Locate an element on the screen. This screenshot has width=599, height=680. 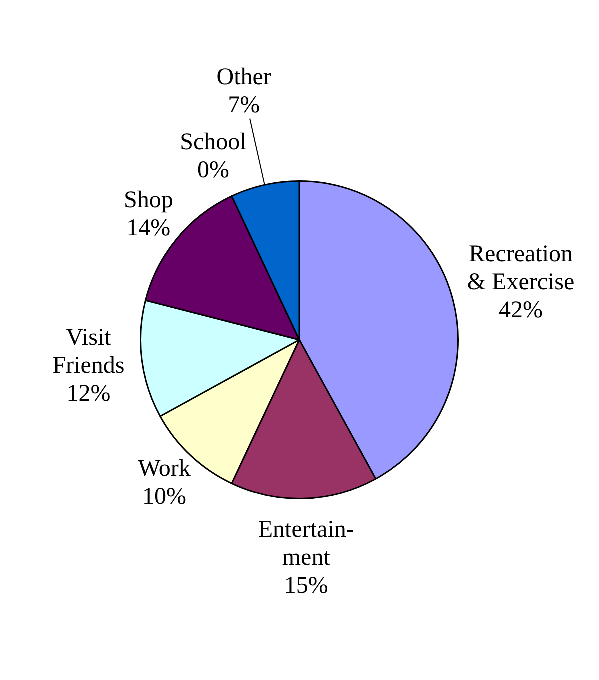
text: 0% is located at coordinates (213, 170).